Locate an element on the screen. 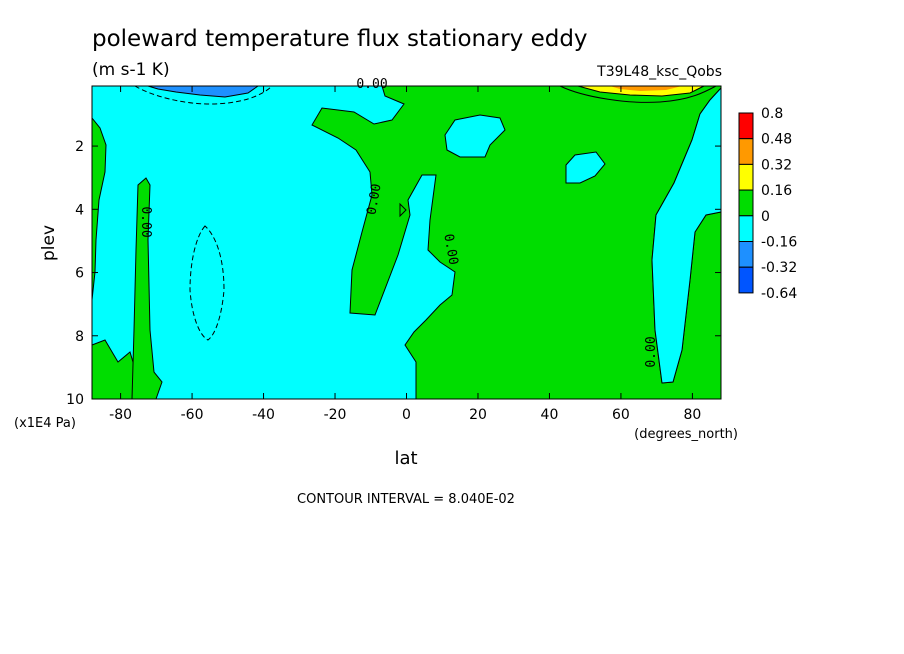 Image resolution: width=904 pixels, height=654 pixels. run-label: T39L48_ksc_Qobs is located at coordinates (659, 72).